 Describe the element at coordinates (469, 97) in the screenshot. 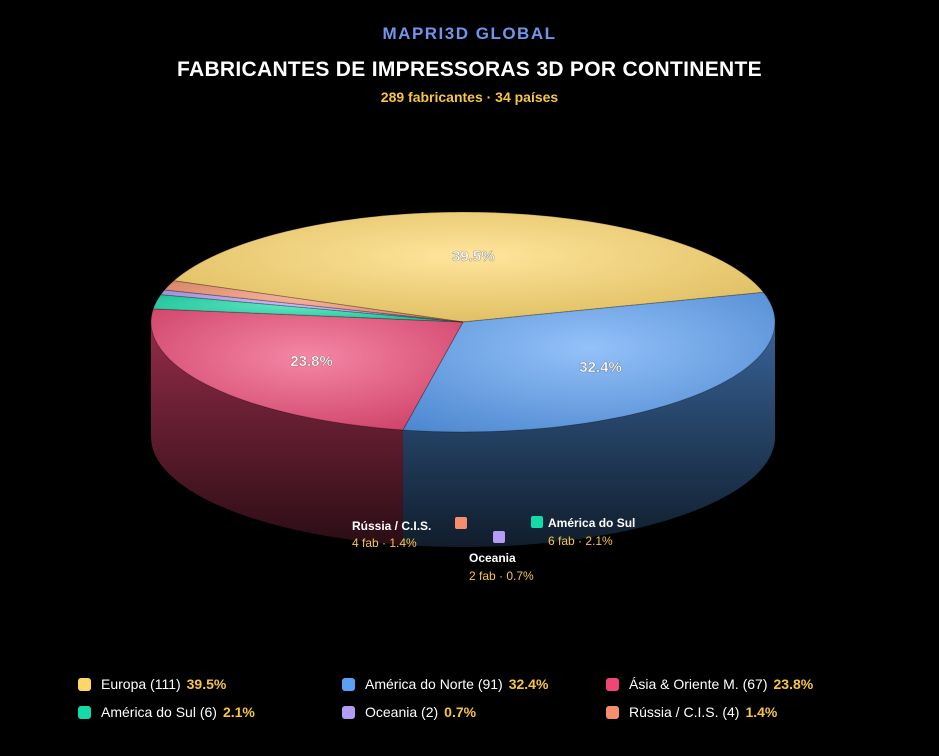

I see `chart-subtitle: 289 fabricantes · 34 países` at that location.